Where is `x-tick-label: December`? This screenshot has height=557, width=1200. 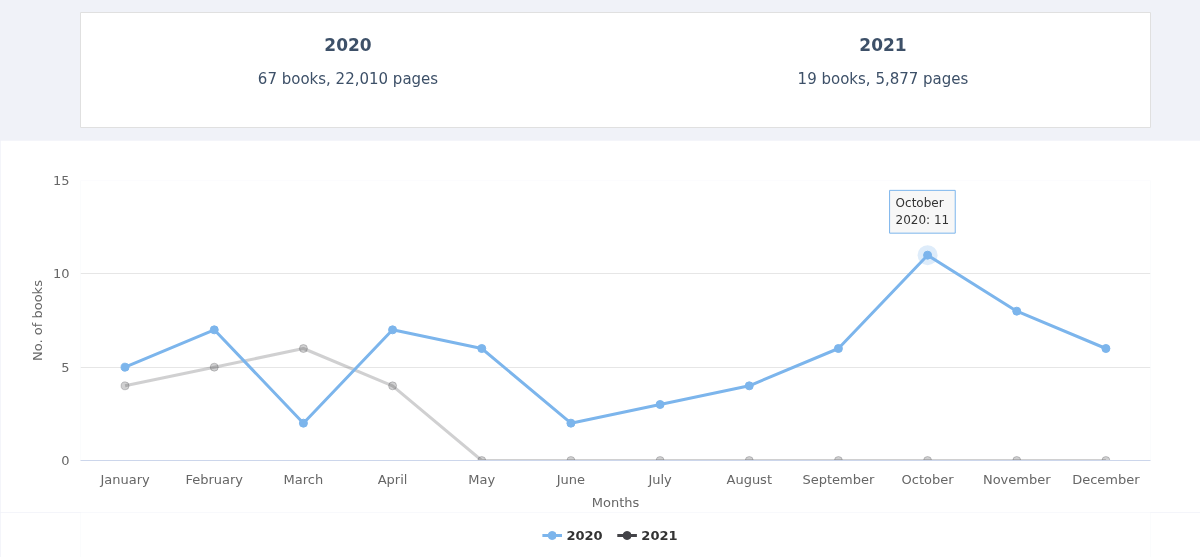 x-tick-label: December is located at coordinates (1106, 479).